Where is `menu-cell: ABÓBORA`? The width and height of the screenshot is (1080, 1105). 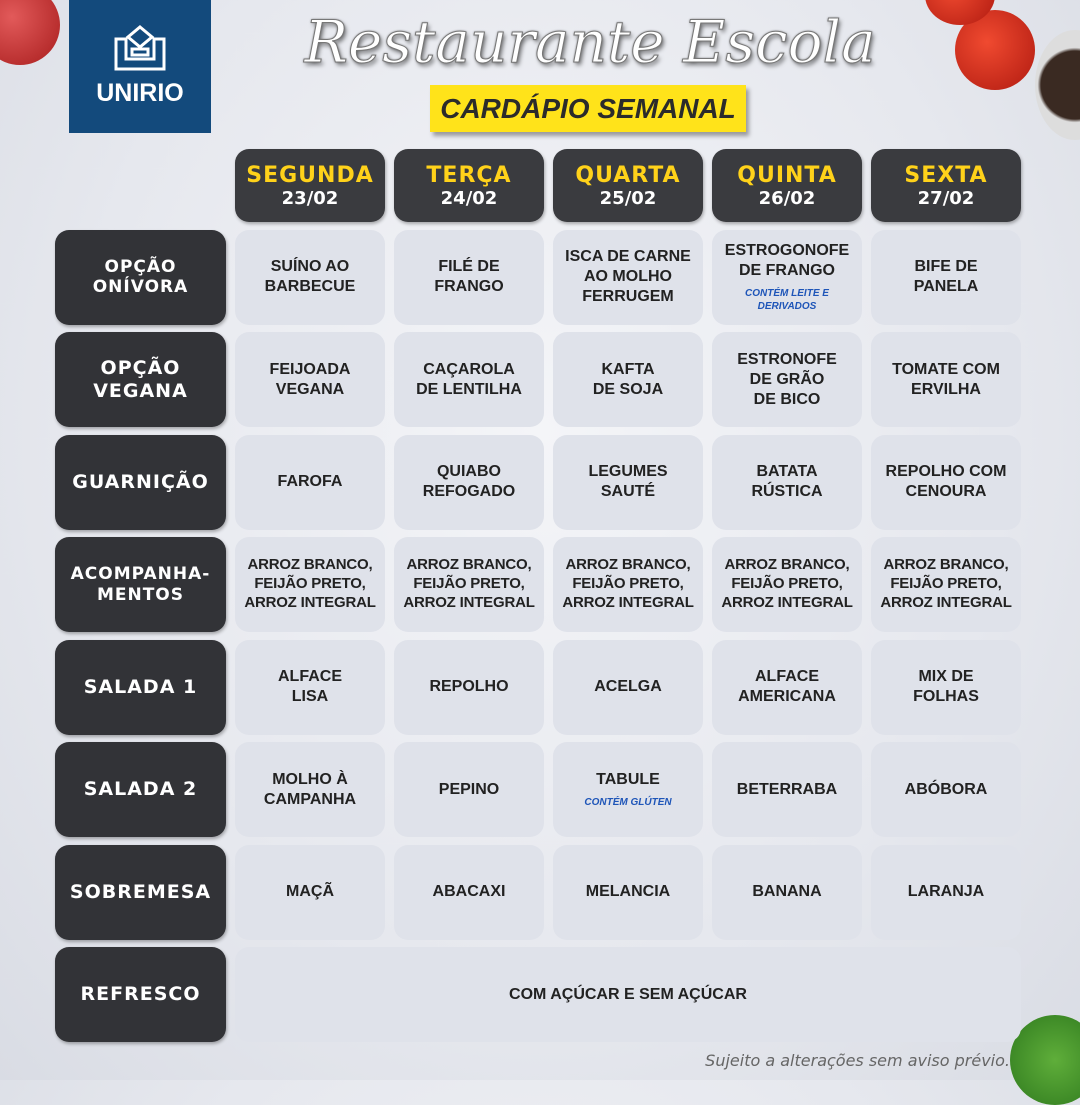 menu-cell: ABÓBORA is located at coordinates (946, 789).